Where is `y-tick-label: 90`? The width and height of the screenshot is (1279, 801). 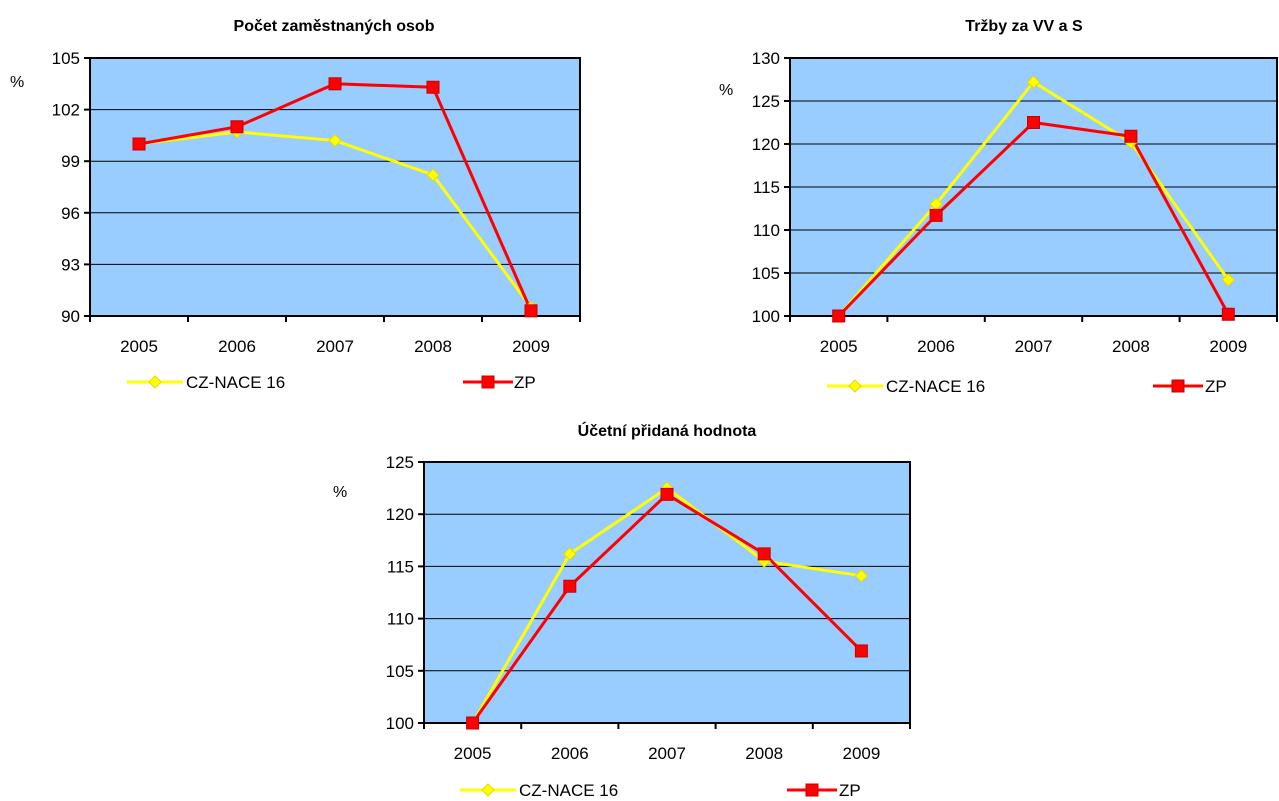 y-tick-label: 90 is located at coordinates (70, 316).